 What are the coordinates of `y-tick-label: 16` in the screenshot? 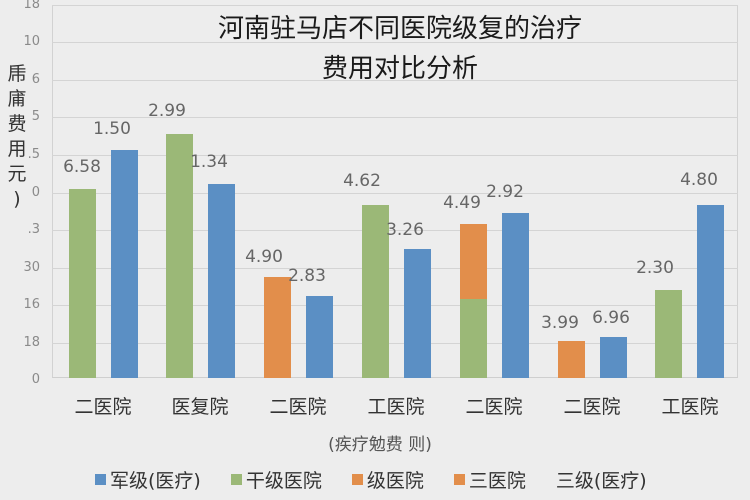 It's located at (31, 304).